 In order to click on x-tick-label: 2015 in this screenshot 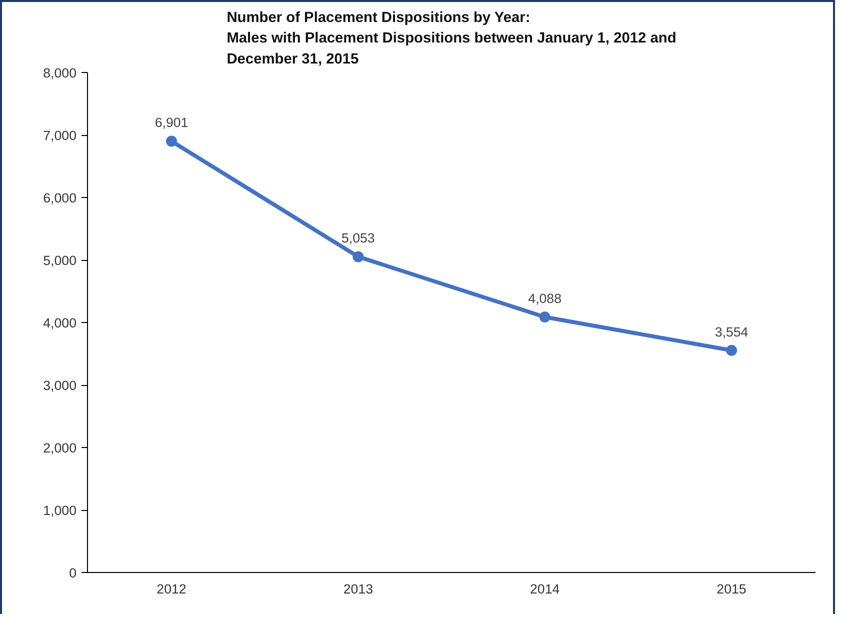, I will do `click(731, 589)`.